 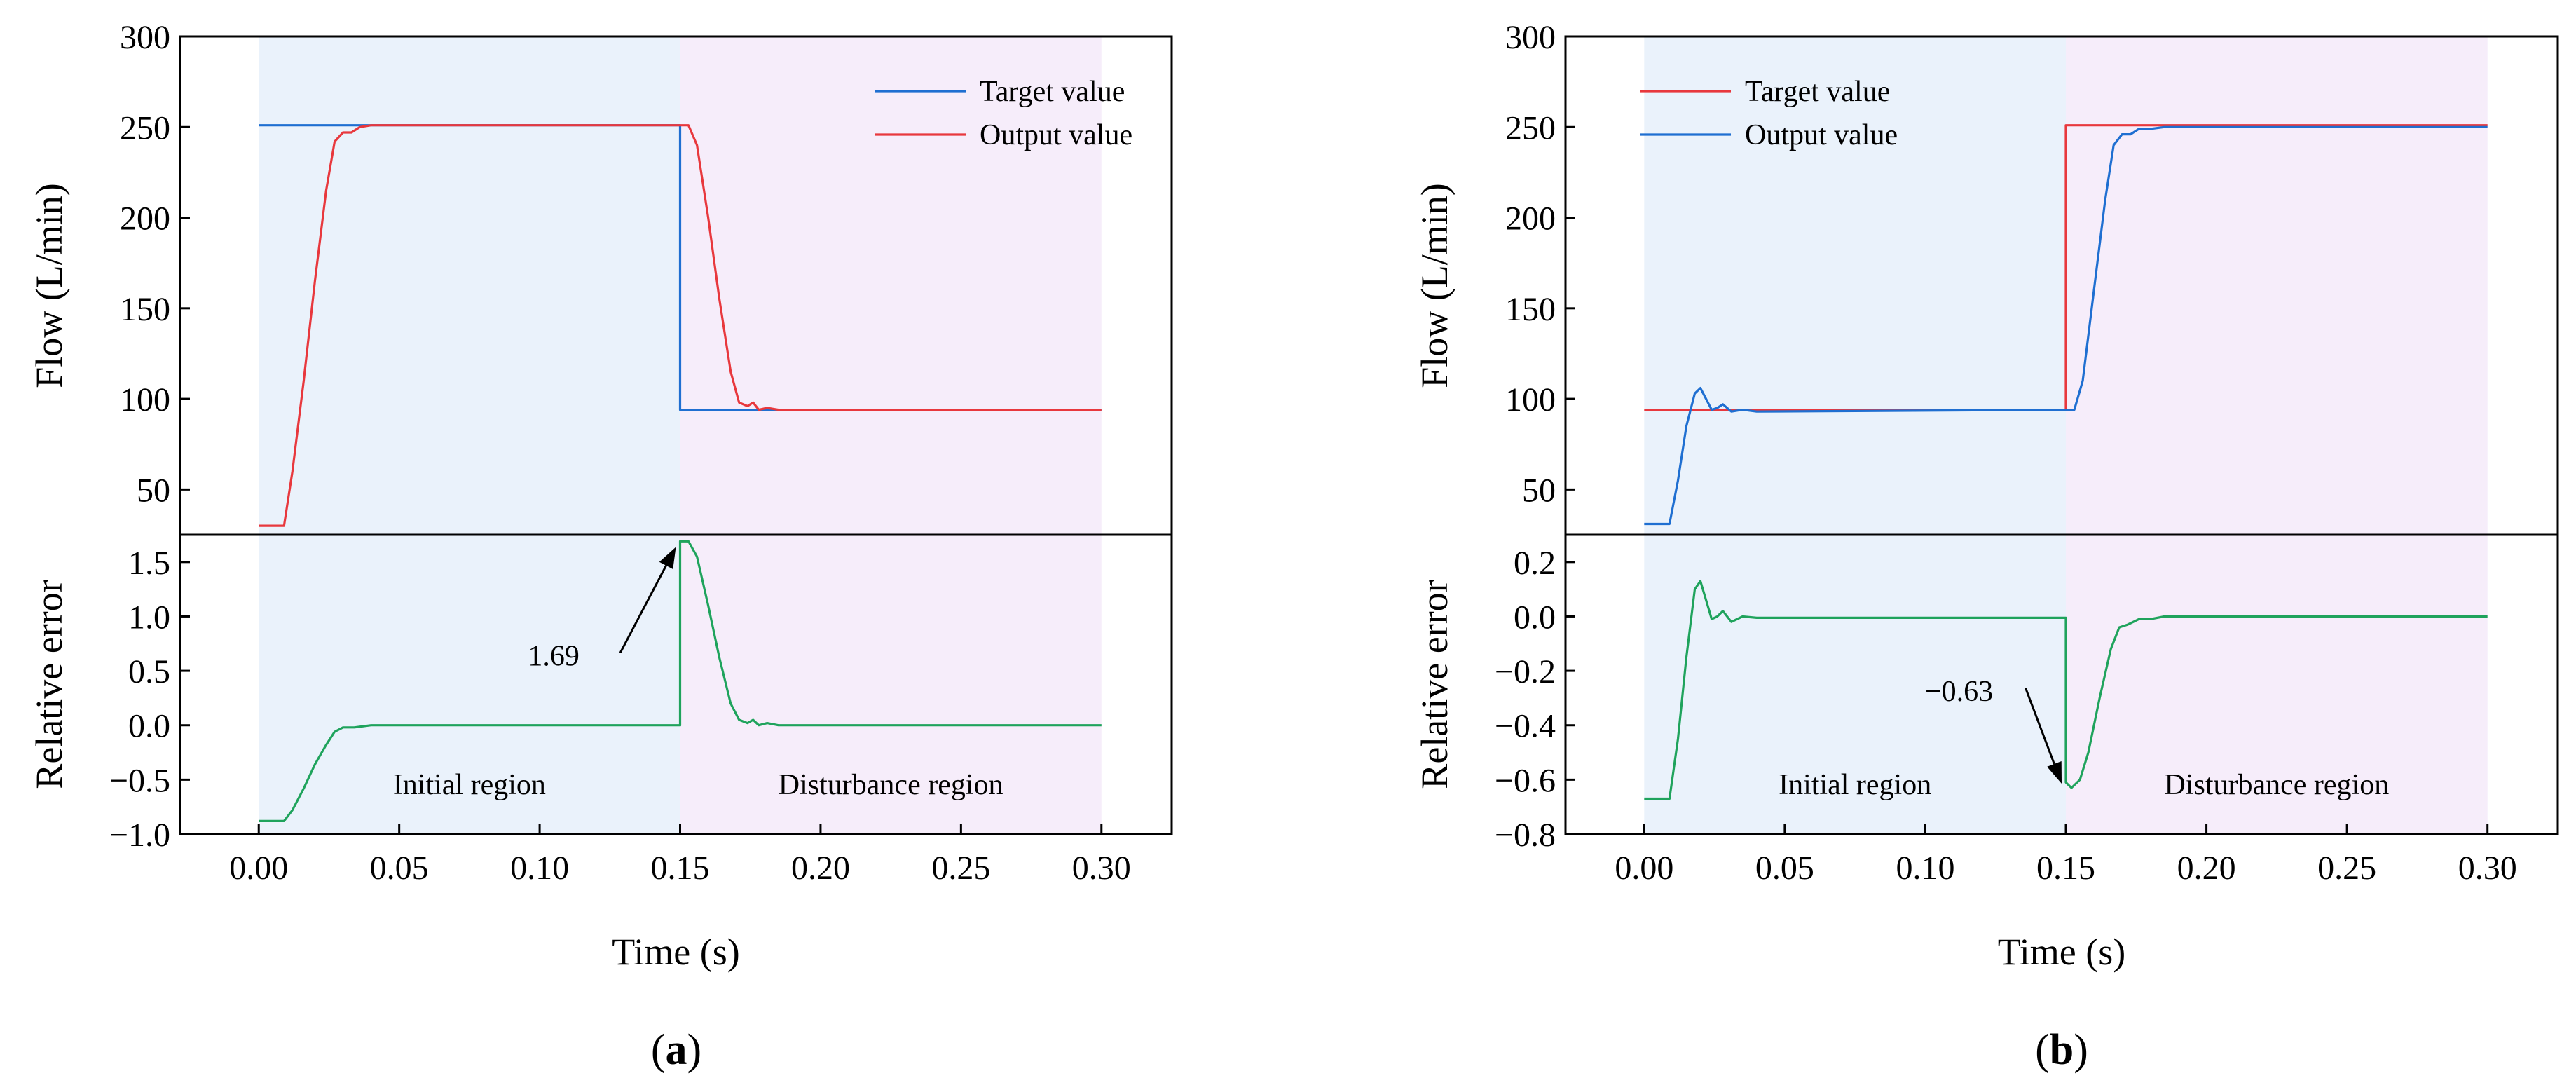 What do you see at coordinates (554, 656) in the screenshot?
I see `annotation-label: 1.69` at bounding box center [554, 656].